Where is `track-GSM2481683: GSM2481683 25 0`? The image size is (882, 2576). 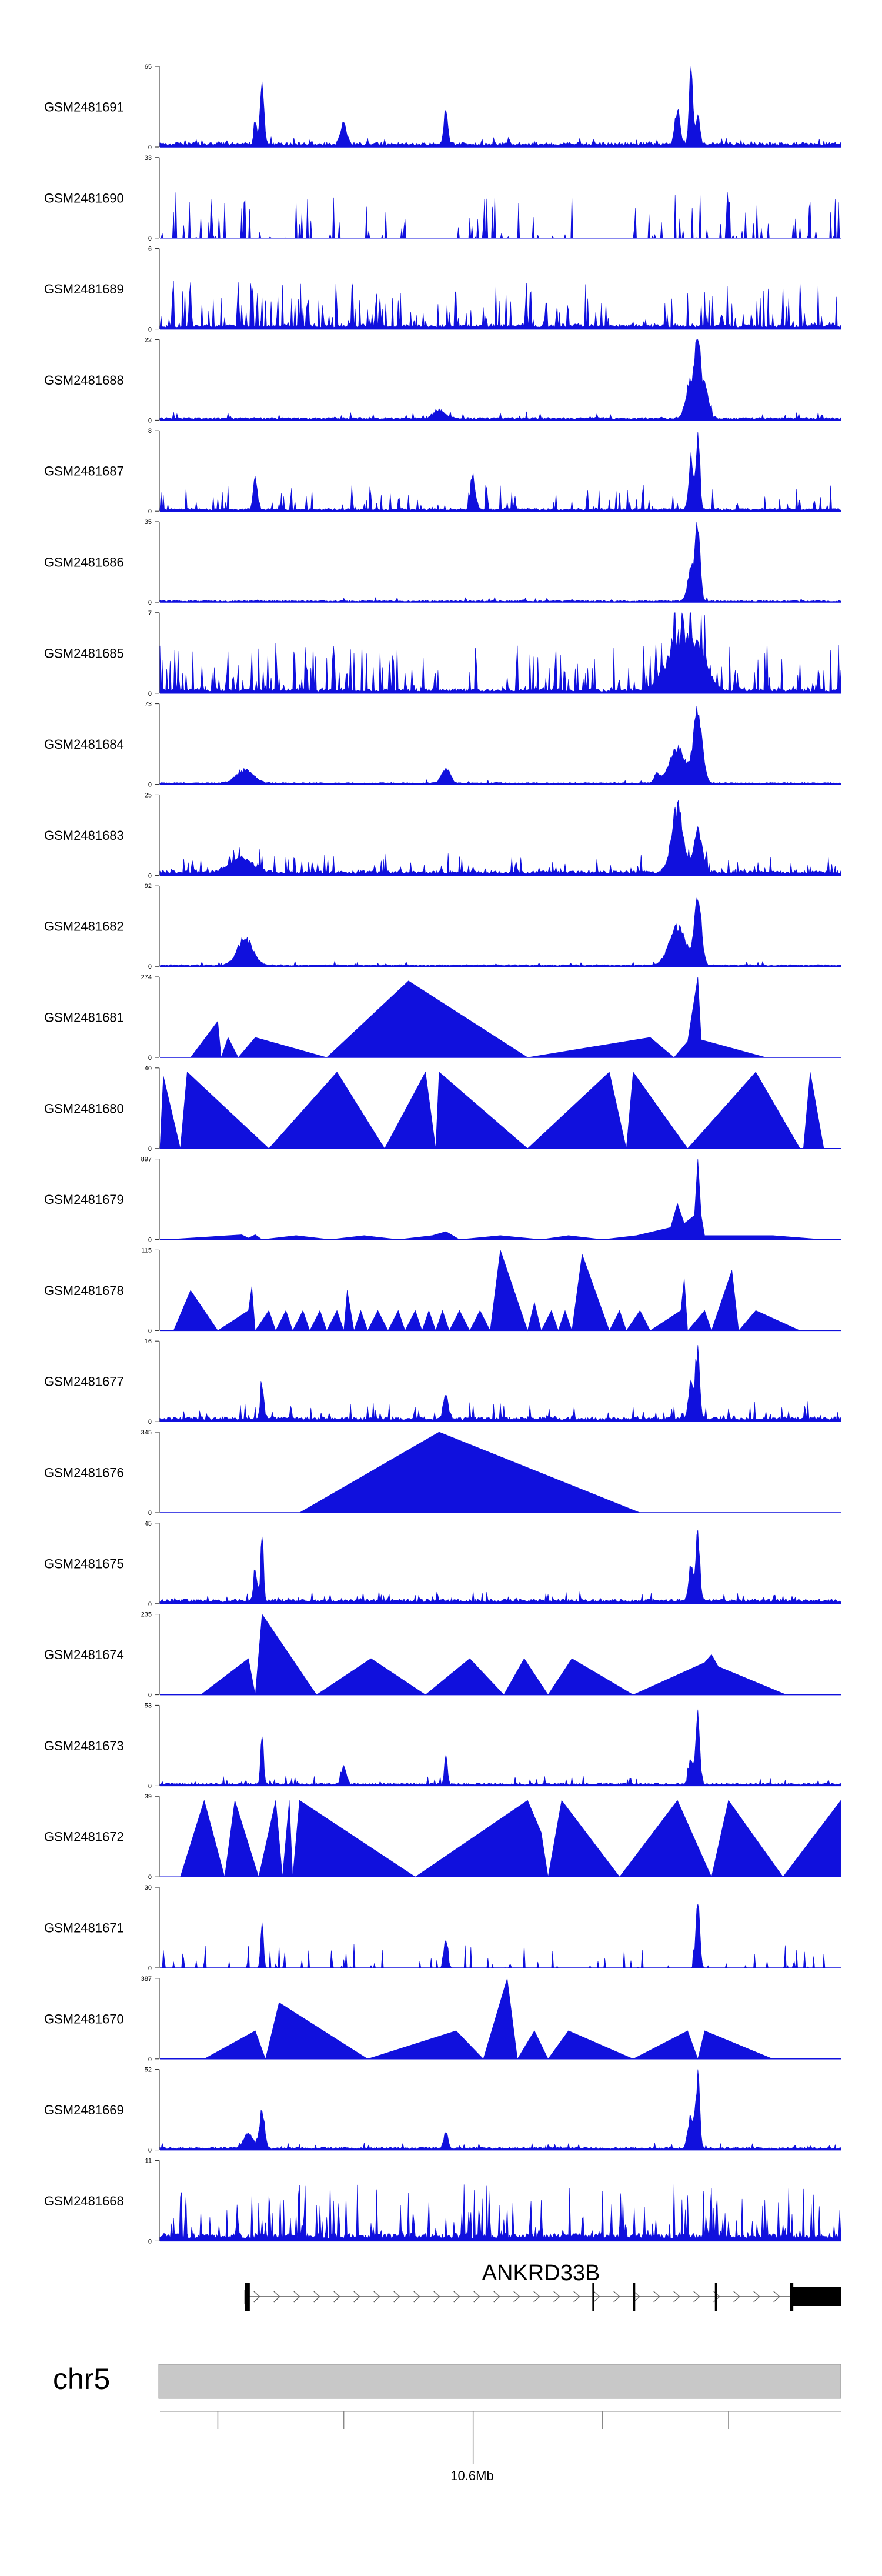
track-GSM2481683: GSM2481683 25 0 is located at coordinates (442, 835).